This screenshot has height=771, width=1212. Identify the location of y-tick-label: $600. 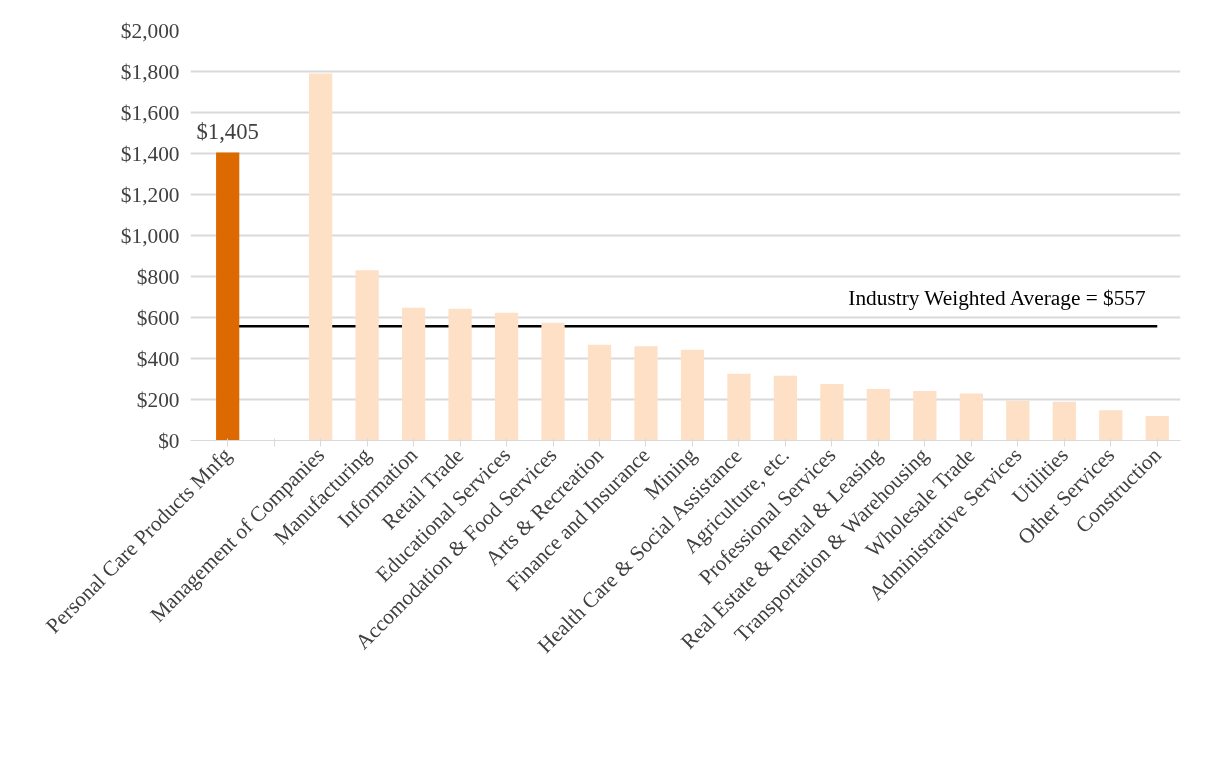
(158, 317).